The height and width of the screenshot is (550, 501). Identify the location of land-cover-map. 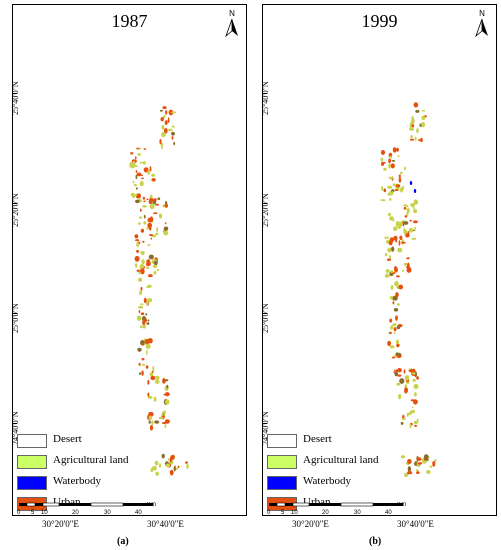
(159, 291).